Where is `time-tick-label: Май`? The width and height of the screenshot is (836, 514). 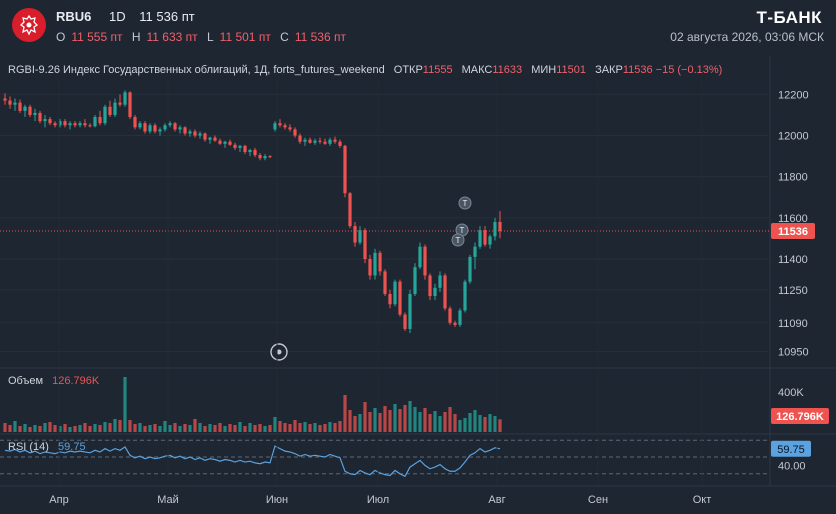
time-tick-label: Май is located at coordinates (168, 500).